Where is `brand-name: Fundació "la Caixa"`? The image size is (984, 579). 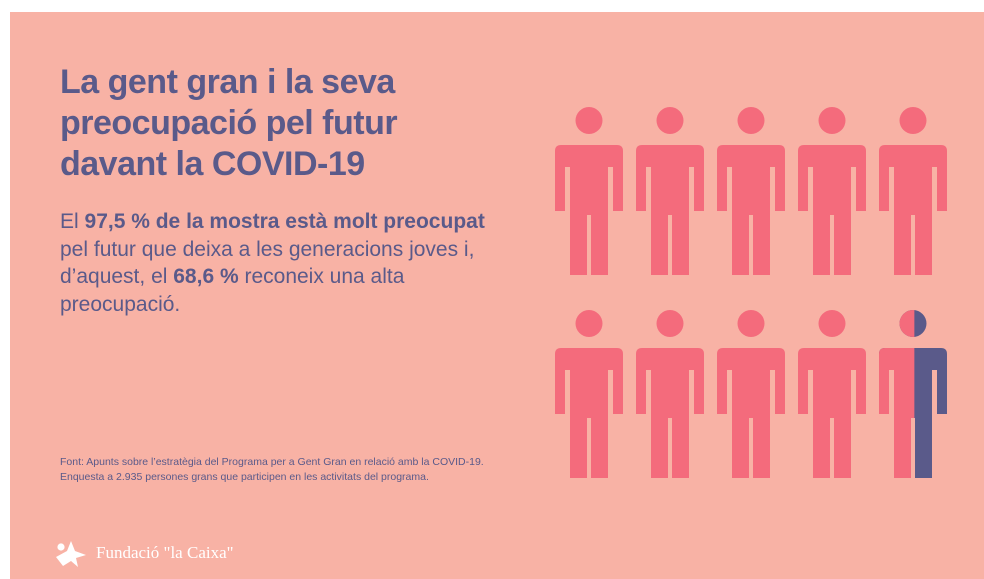 brand-name: Fundació "la Caixa" is located at coordinates (165, 552).